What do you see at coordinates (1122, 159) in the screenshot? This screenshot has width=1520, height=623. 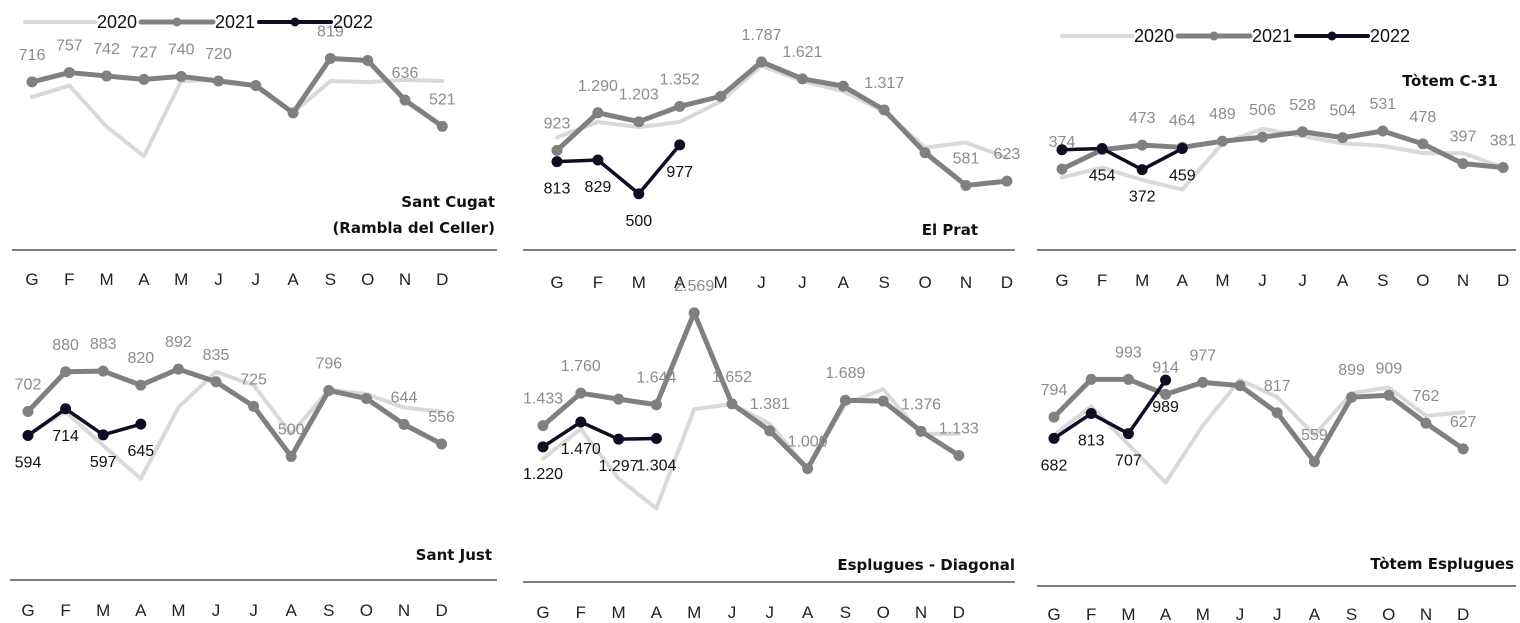 I see `series-line-2022` at bounding box center [1122, 159].